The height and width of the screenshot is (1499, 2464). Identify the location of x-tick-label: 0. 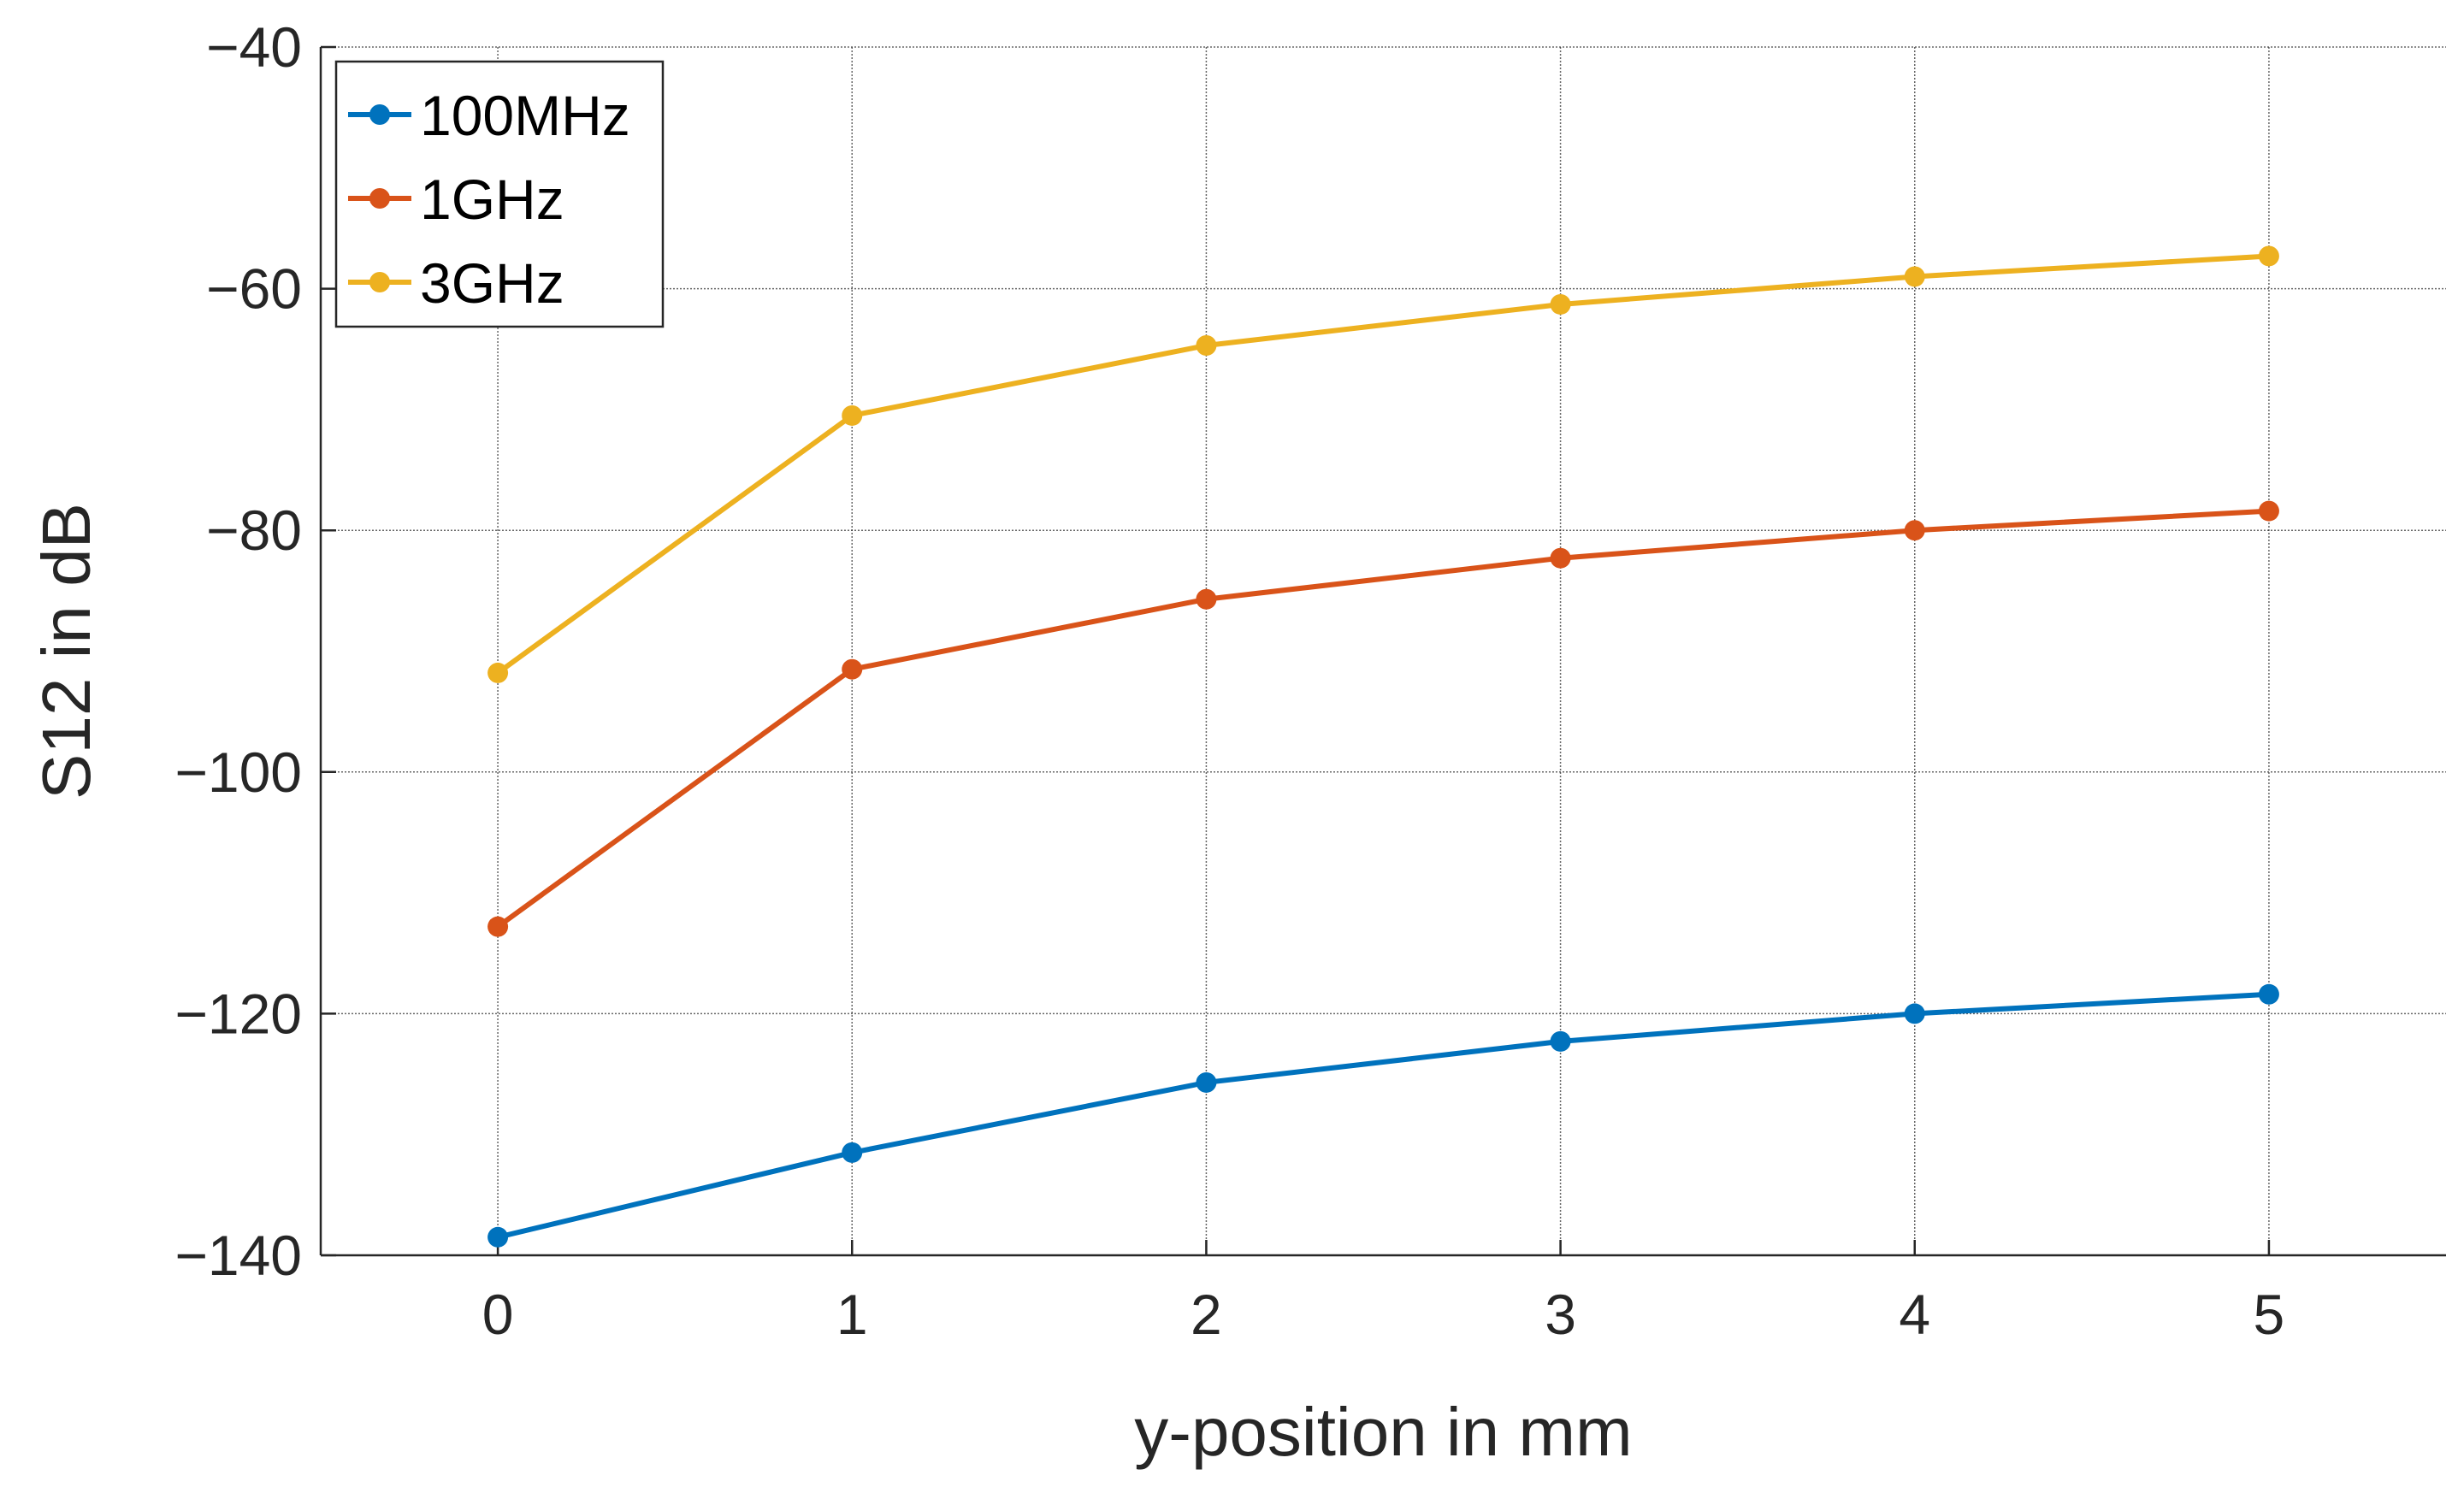
(498, 1314).